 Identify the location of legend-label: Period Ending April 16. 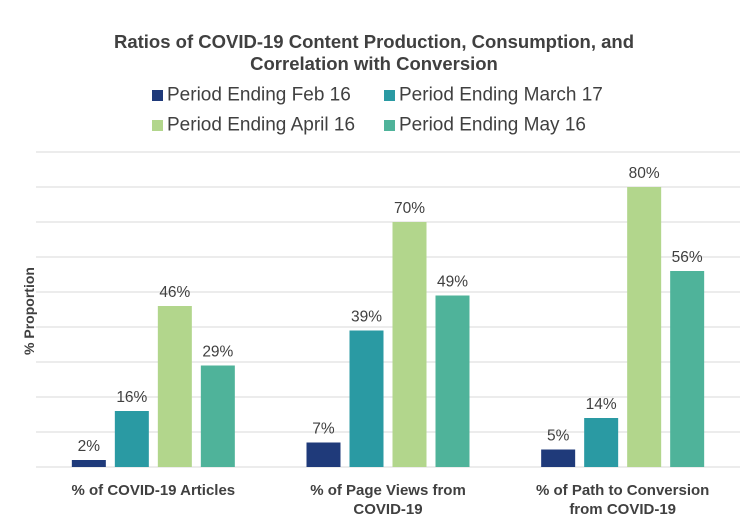
(261, 125).